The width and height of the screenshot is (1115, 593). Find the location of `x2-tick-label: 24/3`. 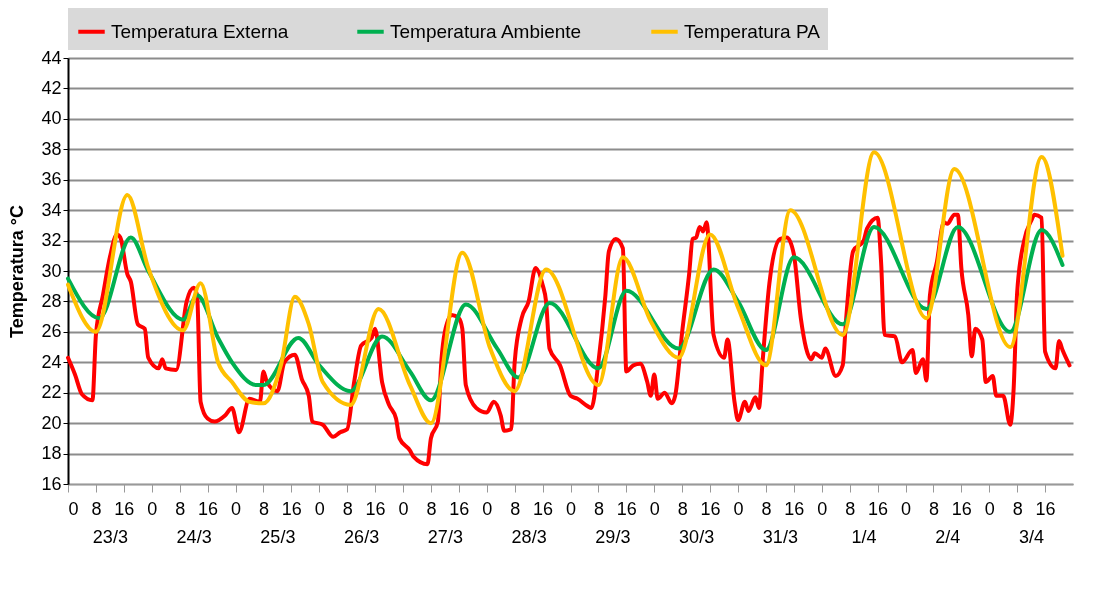

x2-tick-label: 24/3 is located at coordinates (194, 536).